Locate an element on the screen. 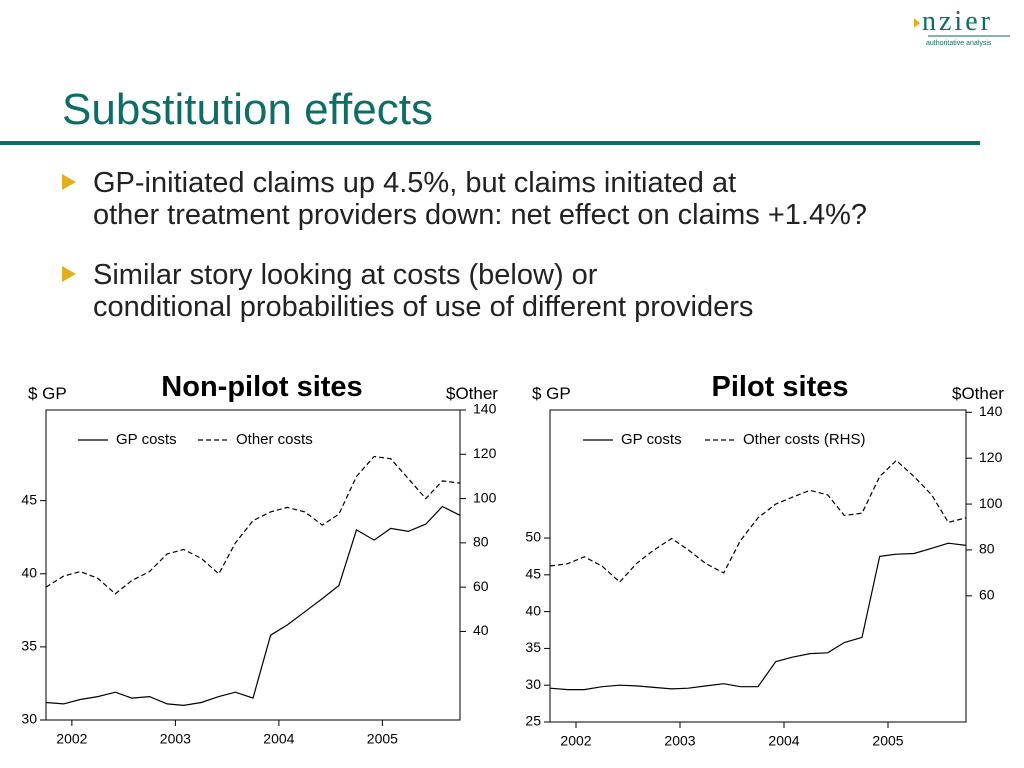 This screenshot has height=768, width=1024. chart-title: Non-pilot sites is located at coordinates (261, 387).